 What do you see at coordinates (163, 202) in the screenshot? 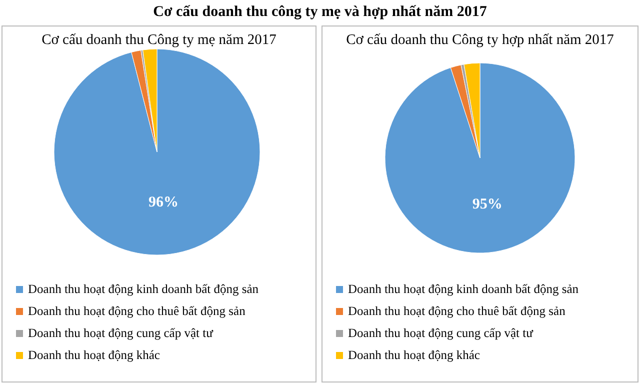
I see `data-label: 96%` at bounding box center [163, 202].